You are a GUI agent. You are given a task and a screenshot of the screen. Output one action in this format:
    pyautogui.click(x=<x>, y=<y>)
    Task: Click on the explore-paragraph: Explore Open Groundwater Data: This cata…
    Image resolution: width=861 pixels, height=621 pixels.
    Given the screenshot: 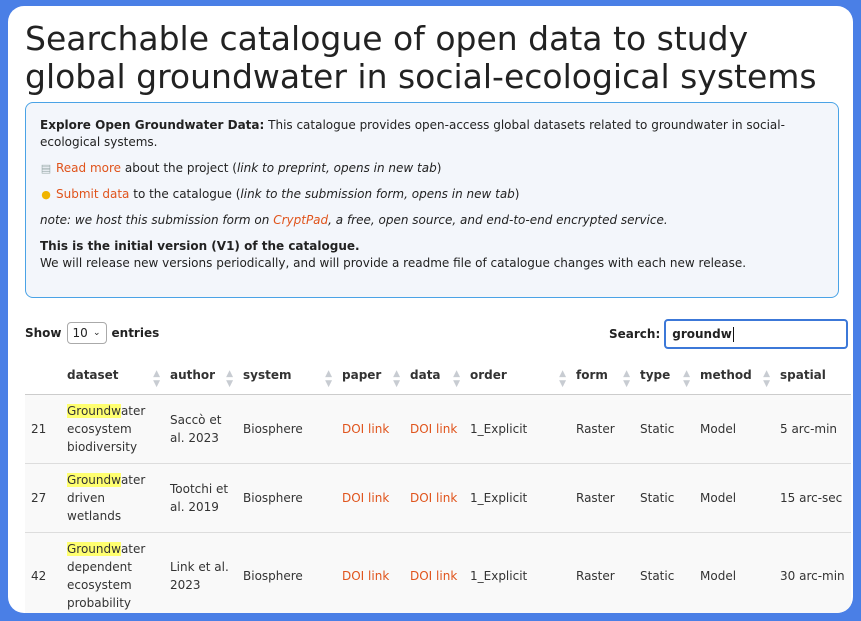 What is the action you would take?
    pyautogui.click(x=432, y=134)
    